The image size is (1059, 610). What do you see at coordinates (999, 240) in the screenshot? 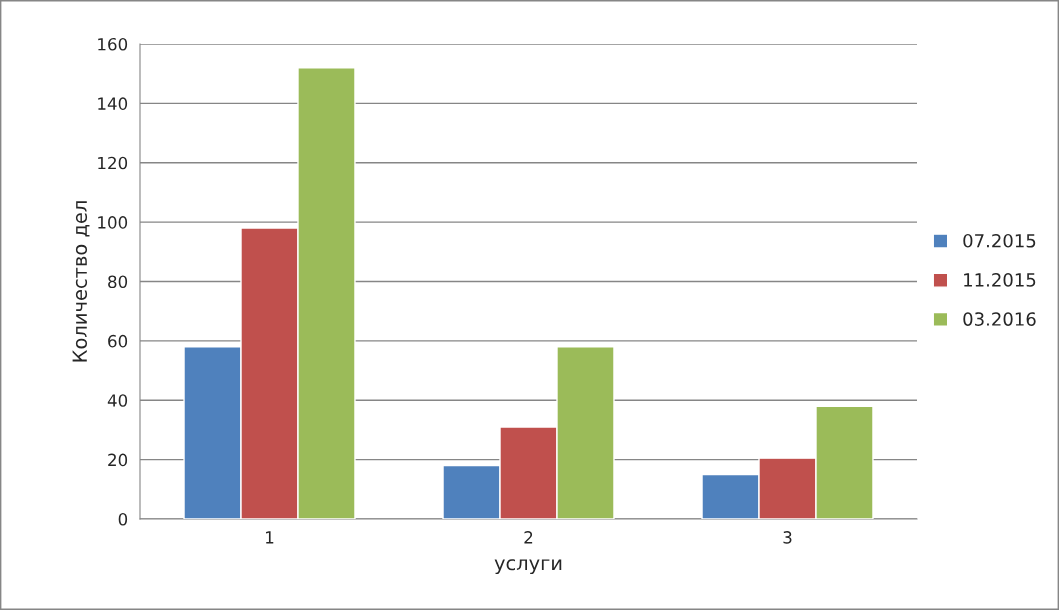
I see `legend-label: 07.2015` at bounding box center [999, 240].